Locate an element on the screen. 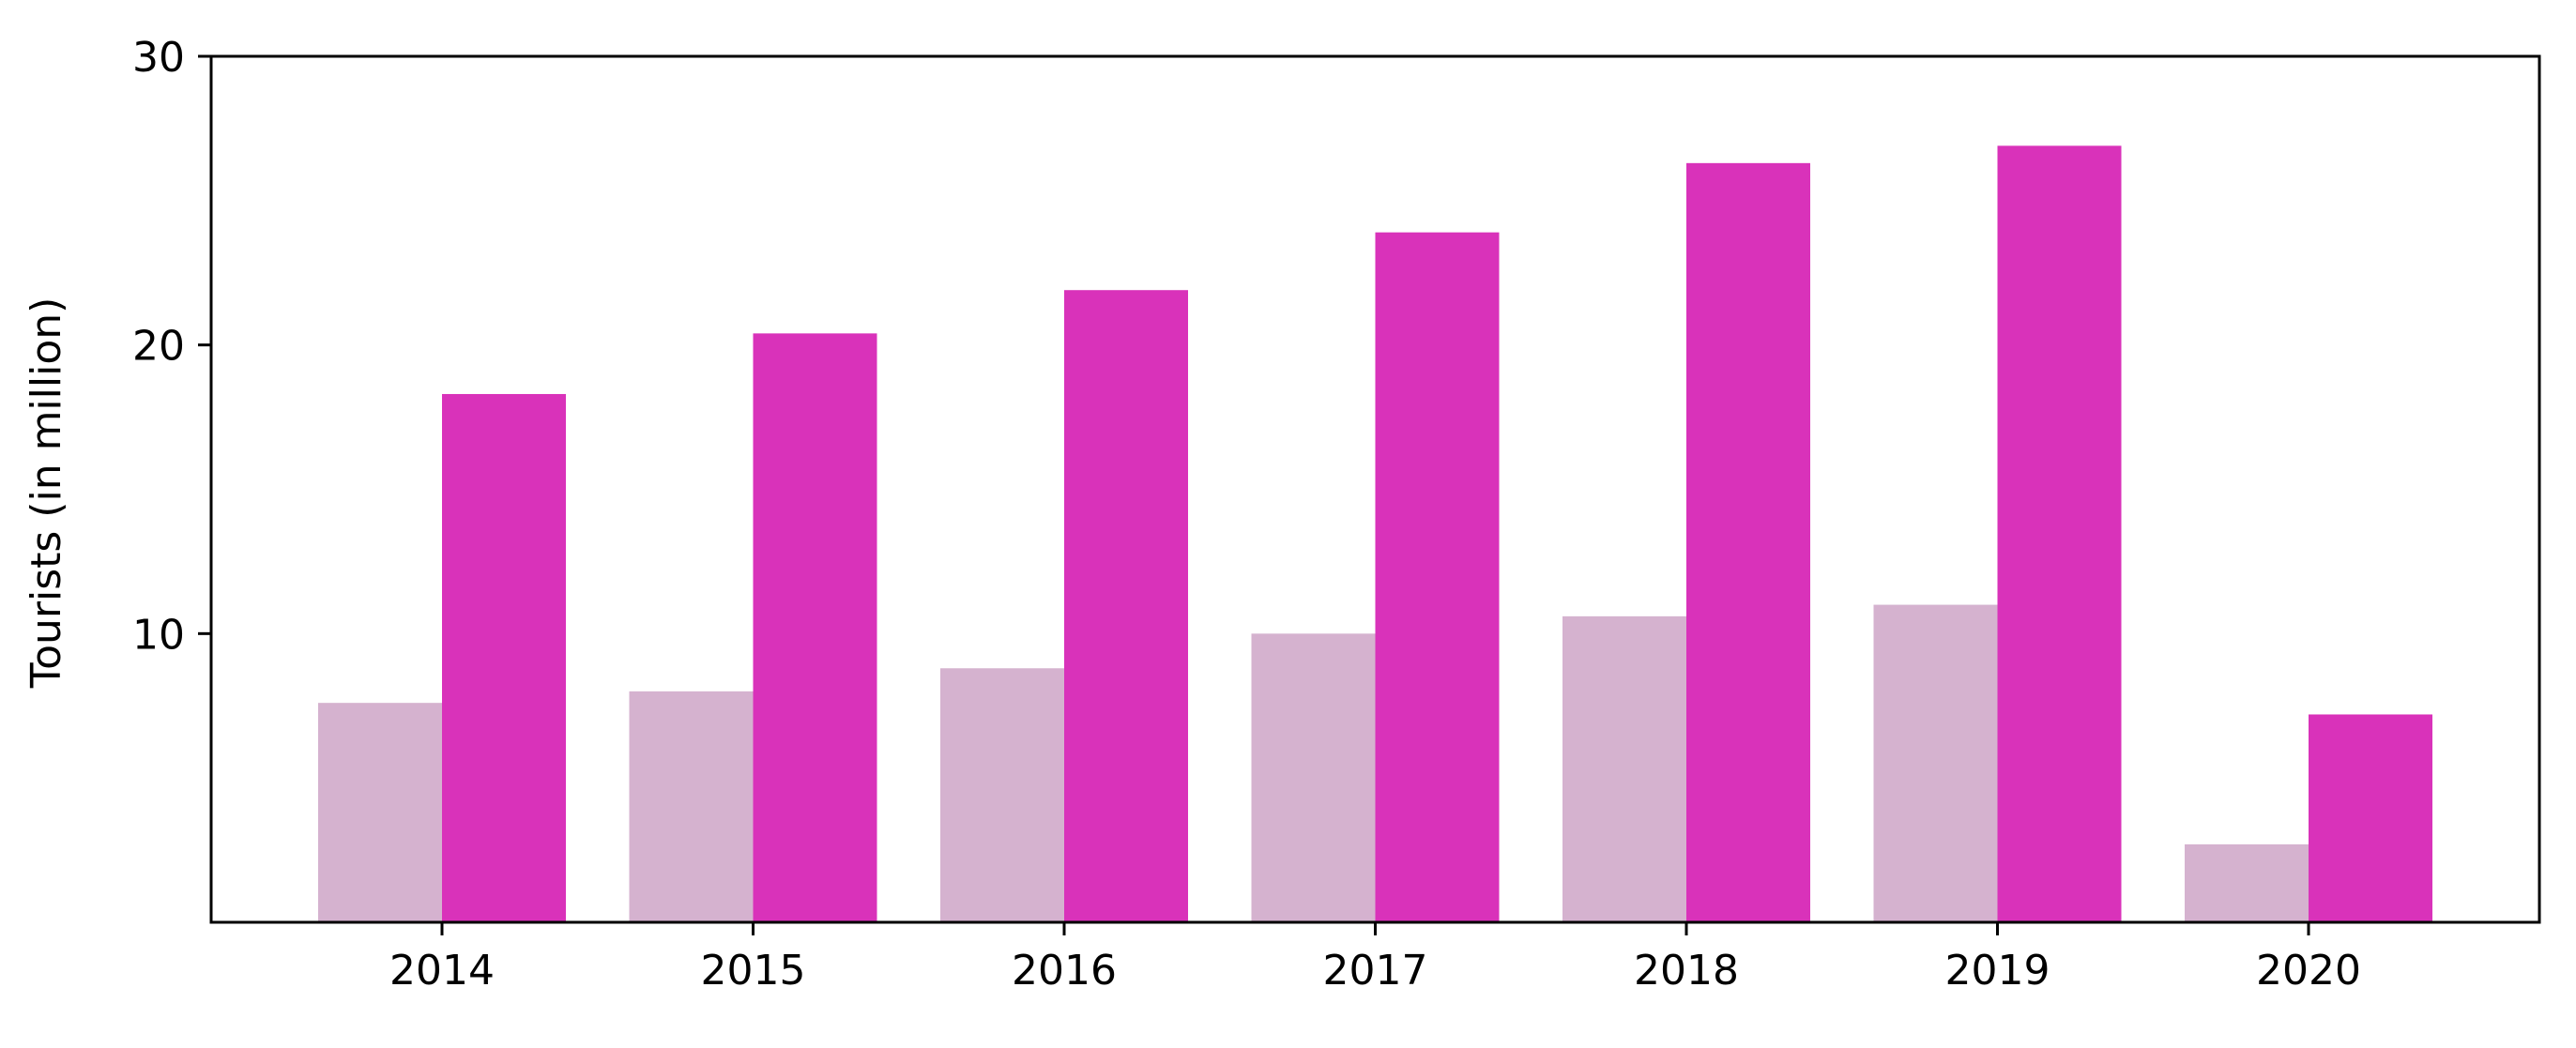  bar-series-1-2019 is located at coordinates (1936, 763).